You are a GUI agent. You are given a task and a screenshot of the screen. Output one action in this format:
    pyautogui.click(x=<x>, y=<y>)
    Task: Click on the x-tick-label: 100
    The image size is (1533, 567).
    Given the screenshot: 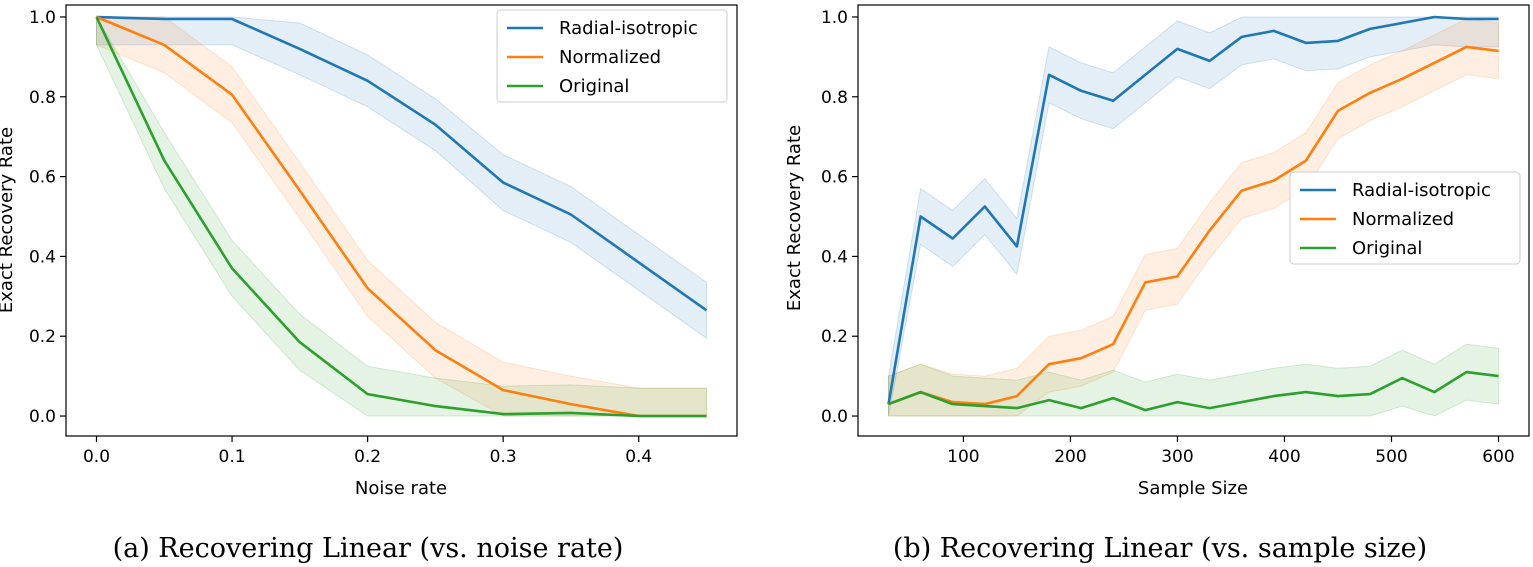 What is the action you would take?
    pyautogui.click(x=963, y=457)
    